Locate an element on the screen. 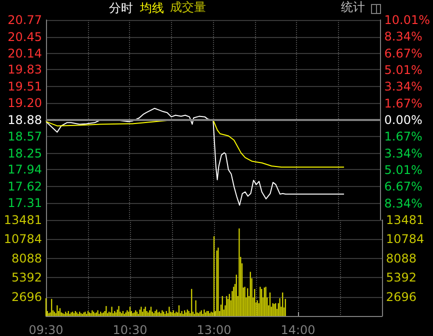  y-tick-label: 19.20 is located at coordinates (25, 103).